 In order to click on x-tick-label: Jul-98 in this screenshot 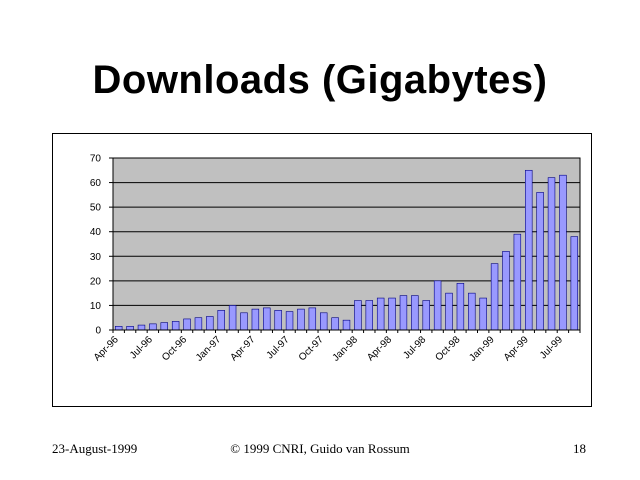, I will do `click(414, 347)`.